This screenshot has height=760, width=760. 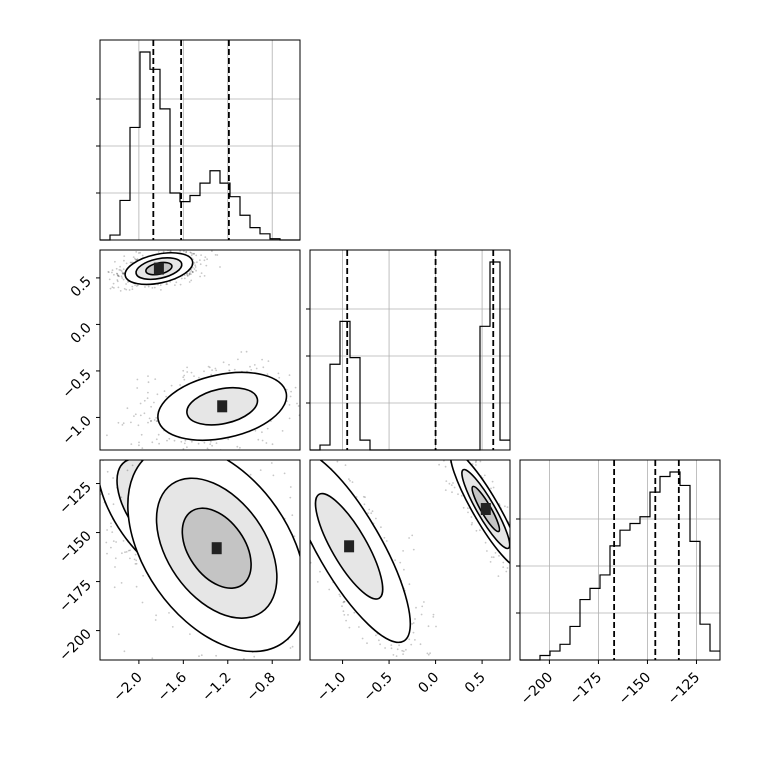 I want to click on x-tick-label: −125, so click(x=684, y=689).